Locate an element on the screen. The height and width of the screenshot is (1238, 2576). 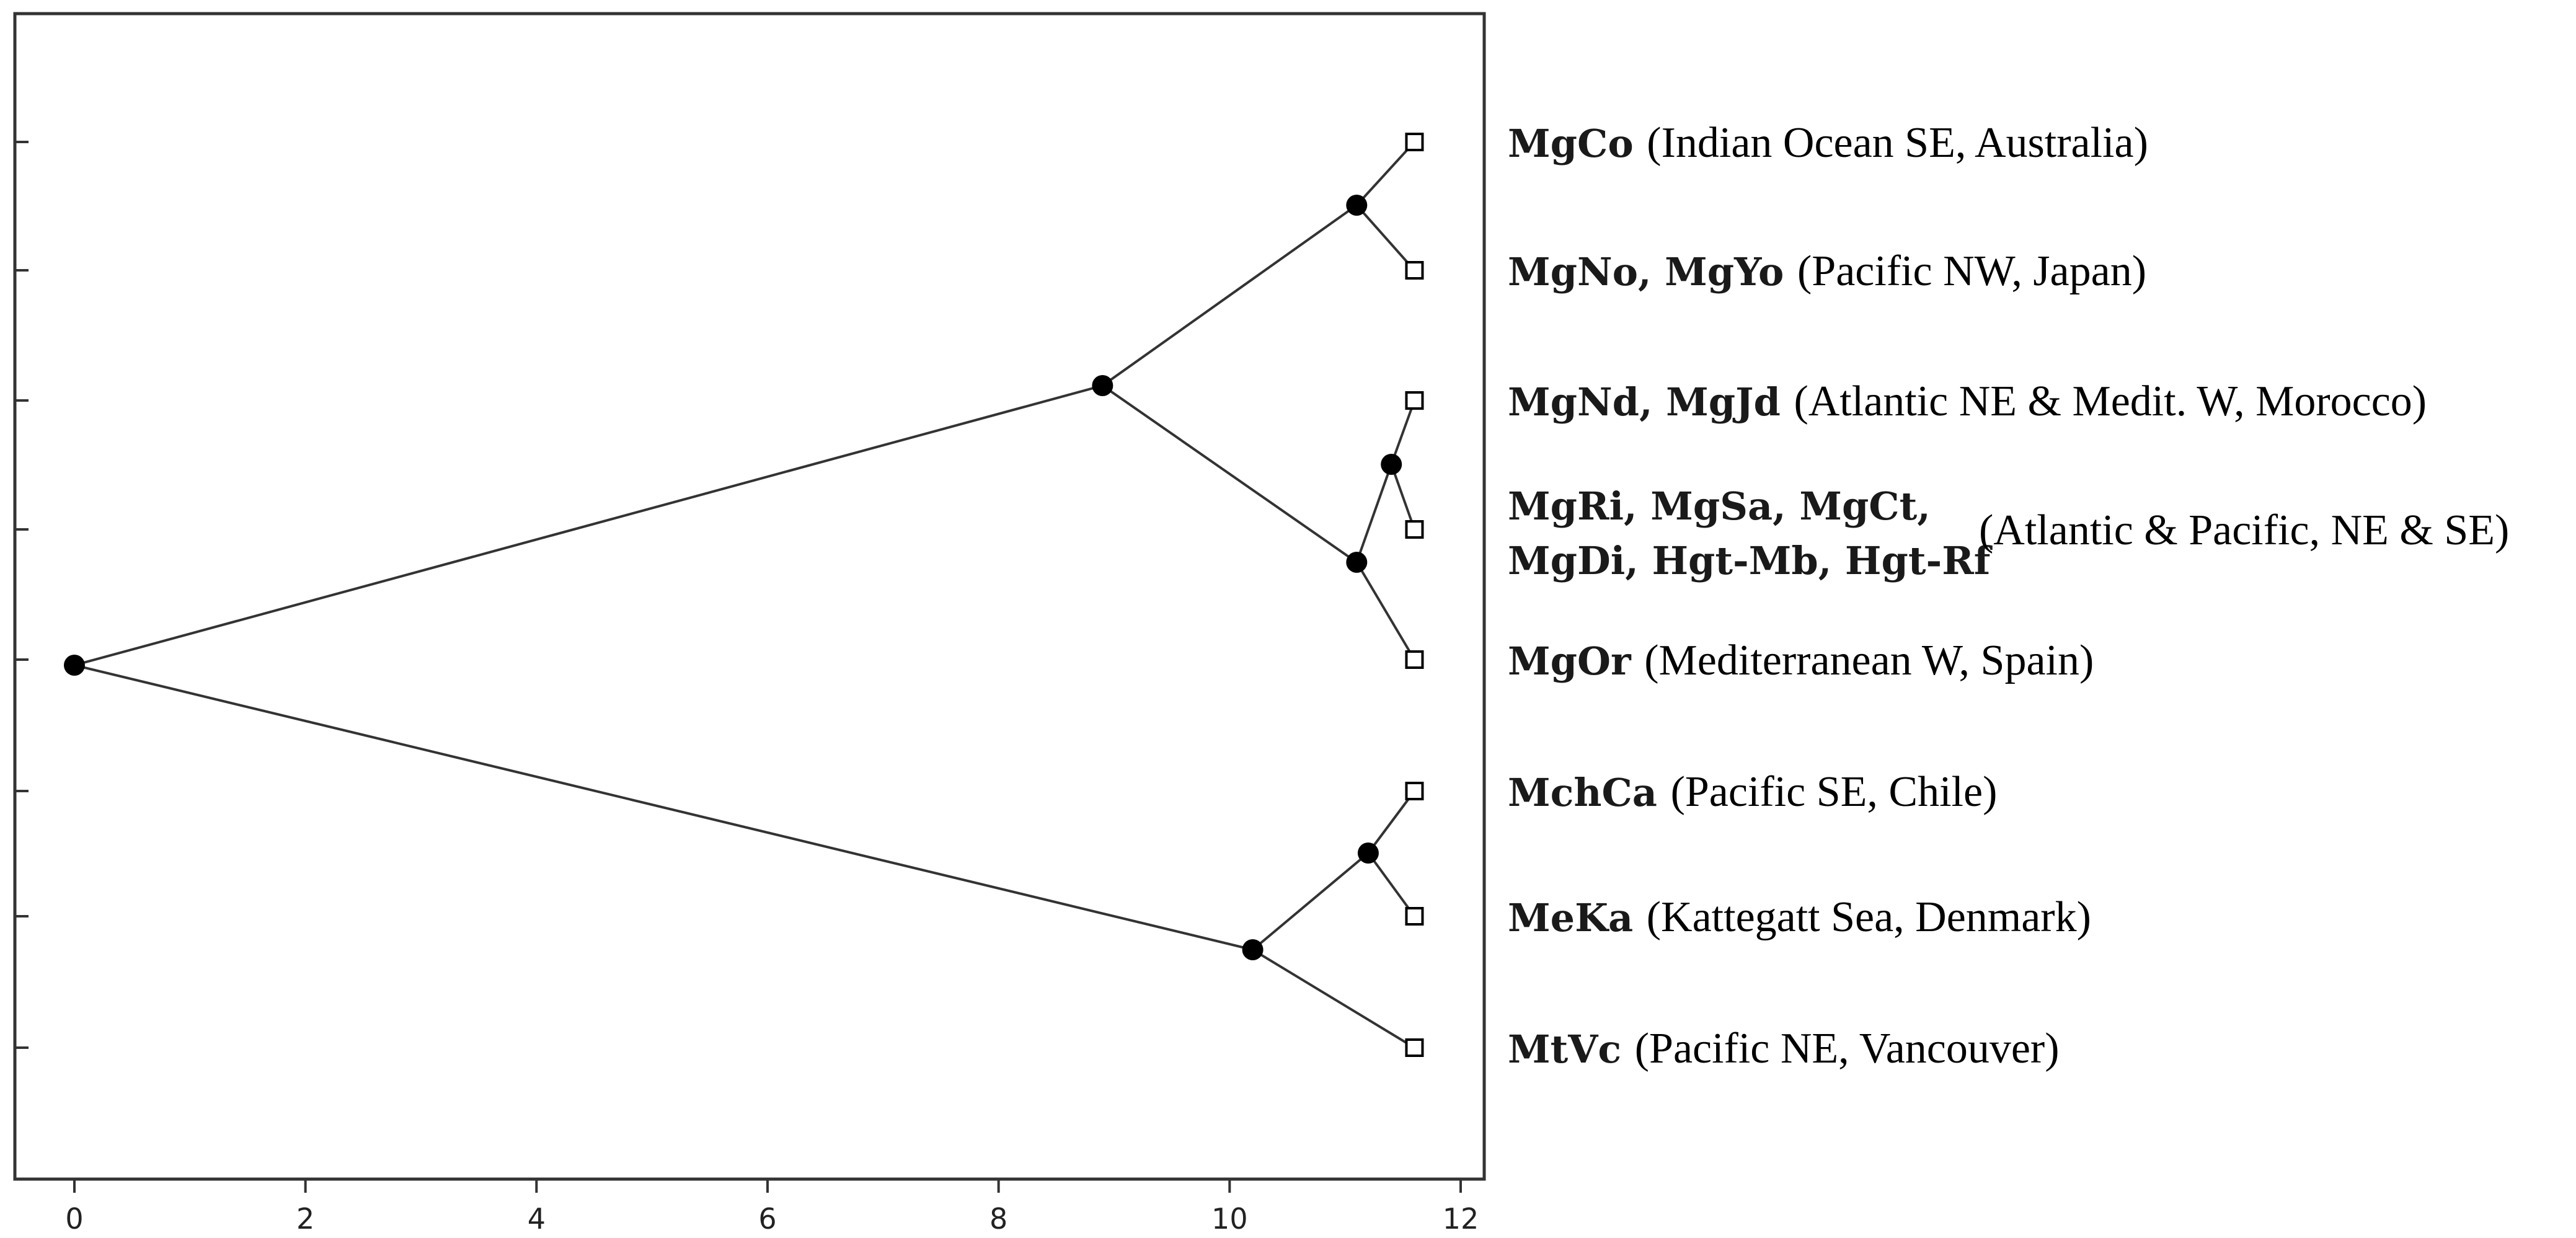
isolate-location: (Mediterranean W, Spain) is located at coordinates (1869, 660).